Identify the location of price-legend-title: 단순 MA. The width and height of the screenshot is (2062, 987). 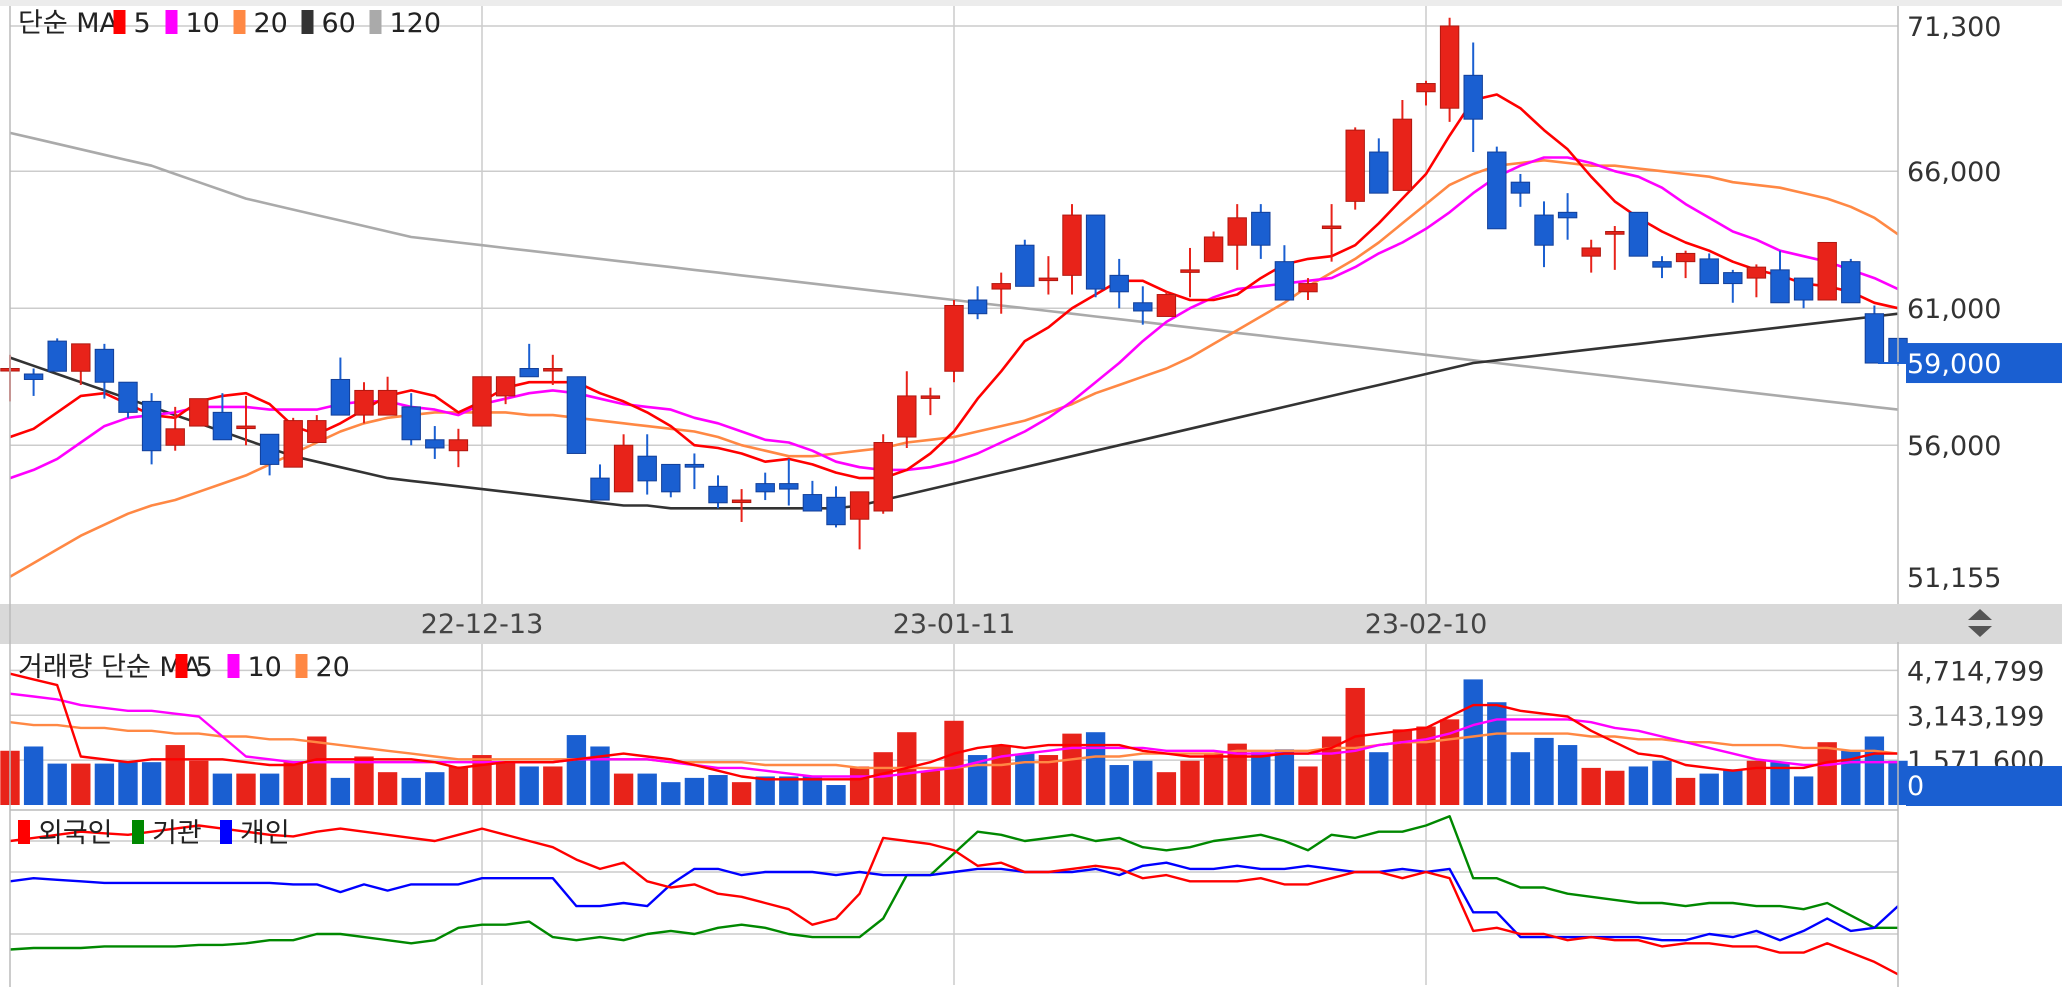
(68, 23).